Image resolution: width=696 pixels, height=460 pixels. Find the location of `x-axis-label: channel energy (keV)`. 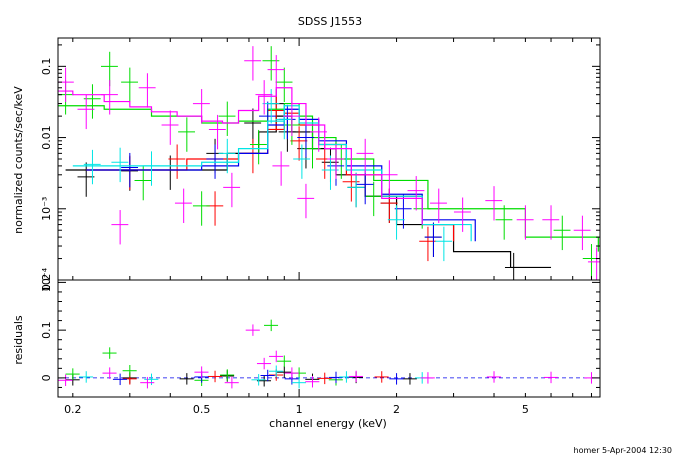

x-axis-label: channel energy (keV) is located at coordinates (328, 423).